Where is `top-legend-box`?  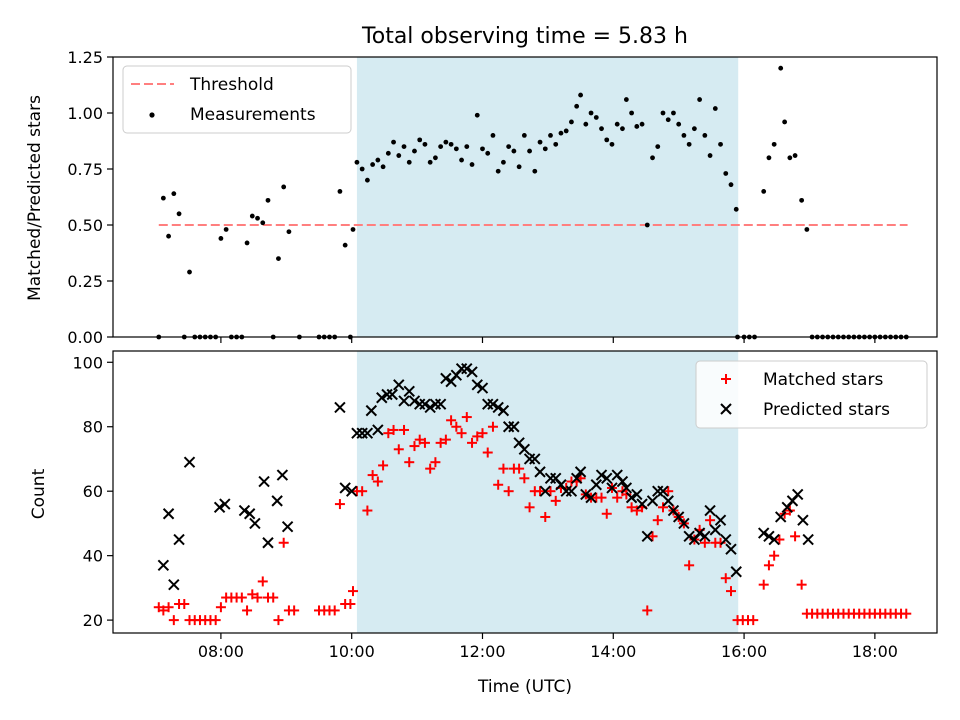
top-legend-box is located at coordinates (237, 99).